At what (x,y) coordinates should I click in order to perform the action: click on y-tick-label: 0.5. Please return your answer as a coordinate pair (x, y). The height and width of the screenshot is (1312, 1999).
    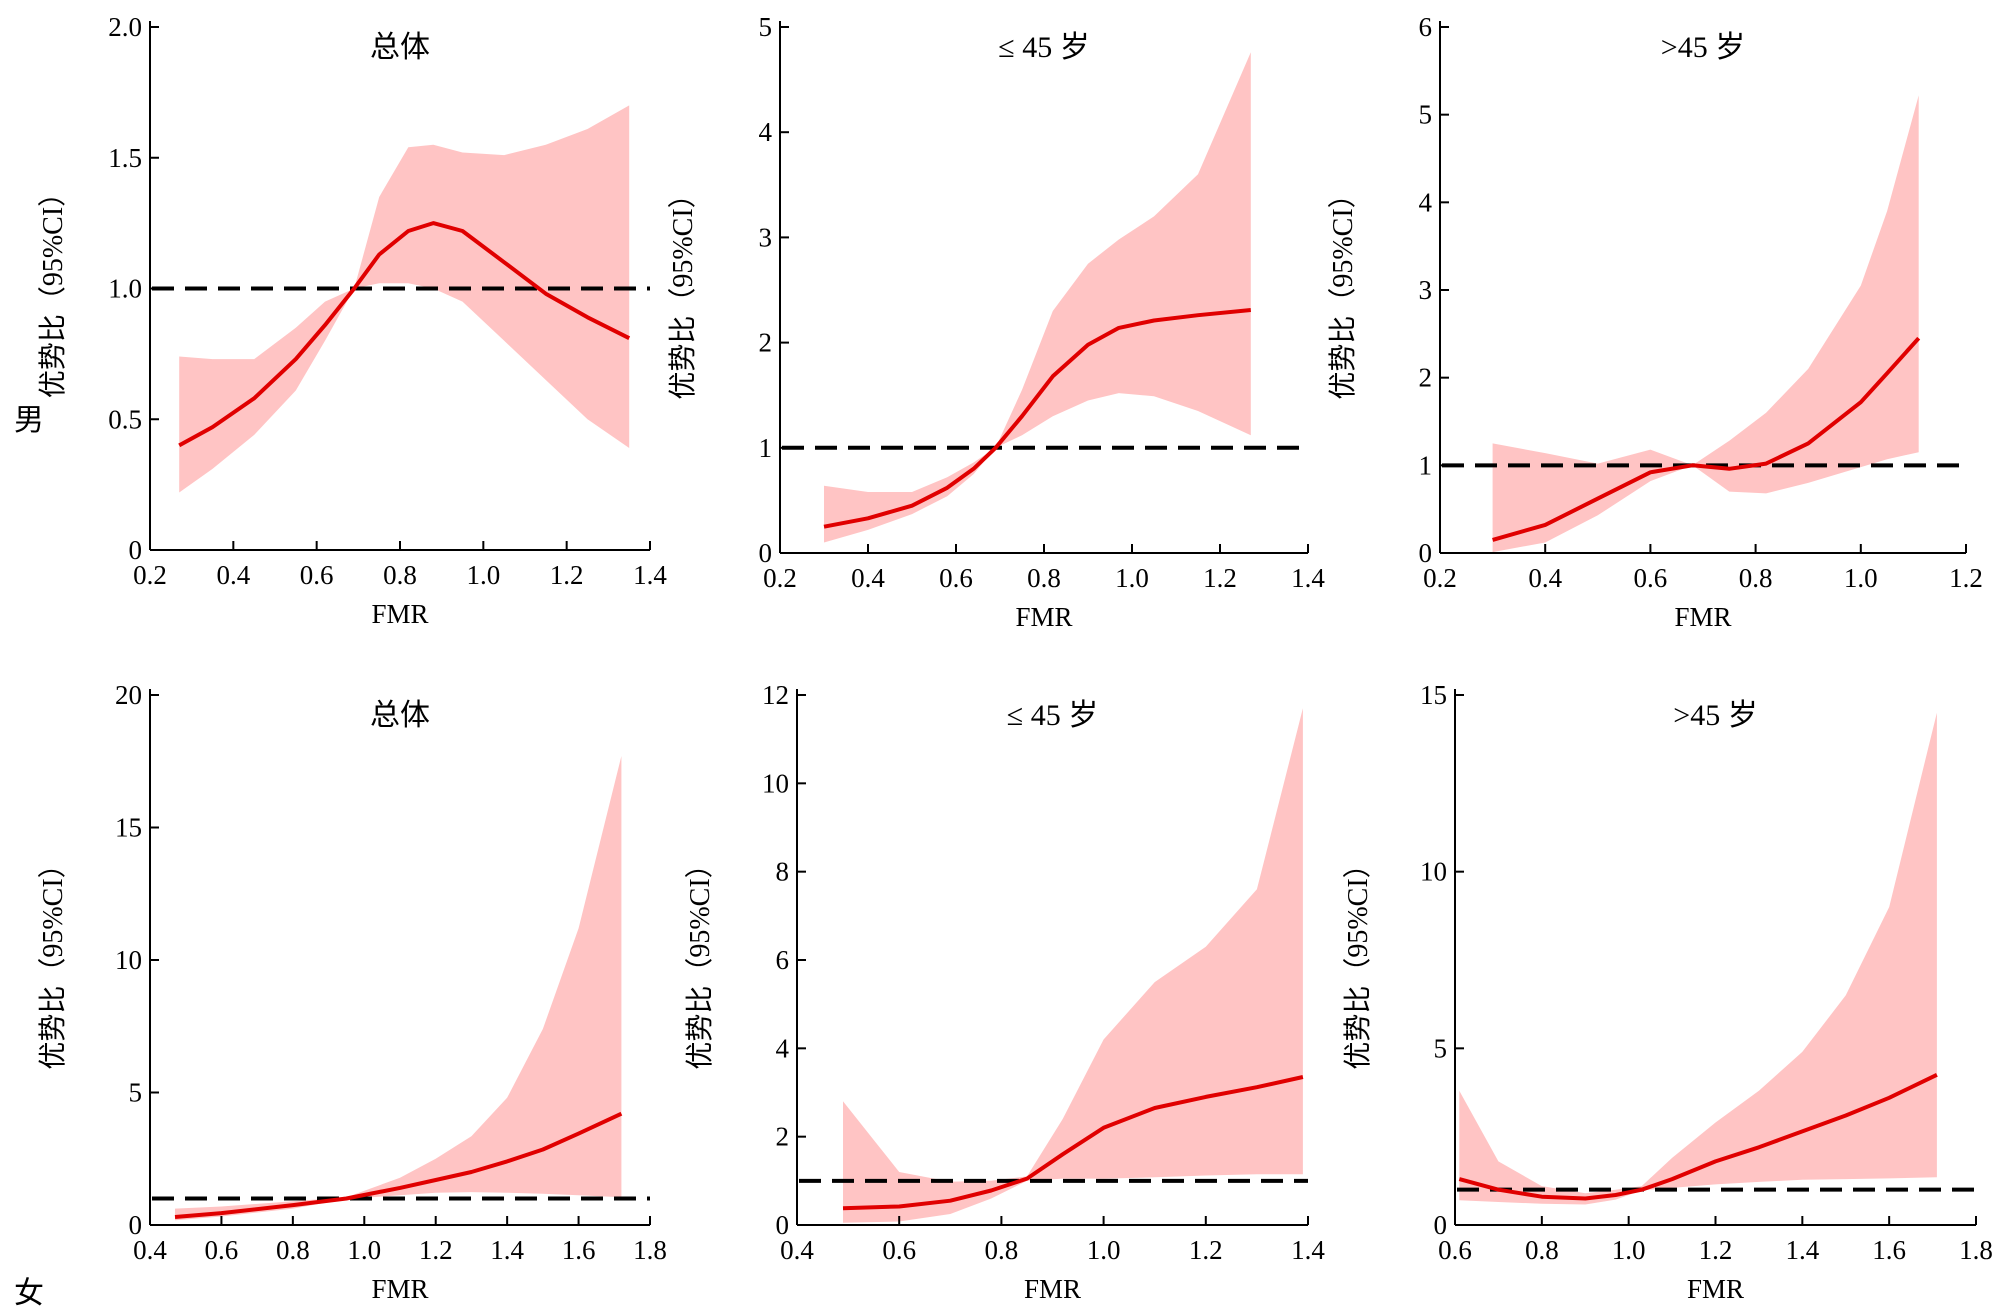
    Looking at the image, I should click on (125, 419).